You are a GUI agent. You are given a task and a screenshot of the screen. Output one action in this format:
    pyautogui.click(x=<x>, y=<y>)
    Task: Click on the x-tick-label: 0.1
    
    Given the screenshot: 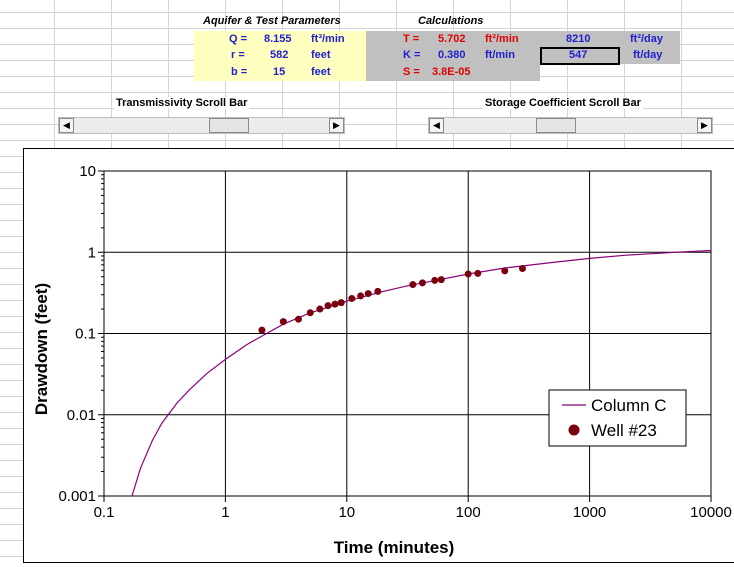 What is the action you would take?
    pyautogui.click(x=104, y=512)
    